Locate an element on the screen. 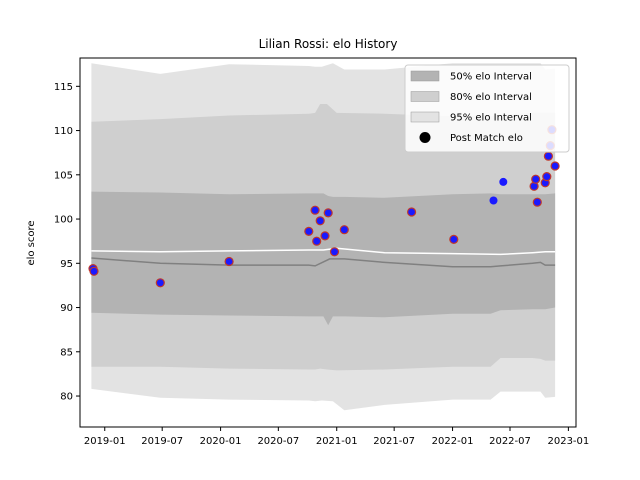 This screenshot has width=640, height=480. y-axis: 80 85 90 95 100 105 110 115 is located at coordinates (67, 242).